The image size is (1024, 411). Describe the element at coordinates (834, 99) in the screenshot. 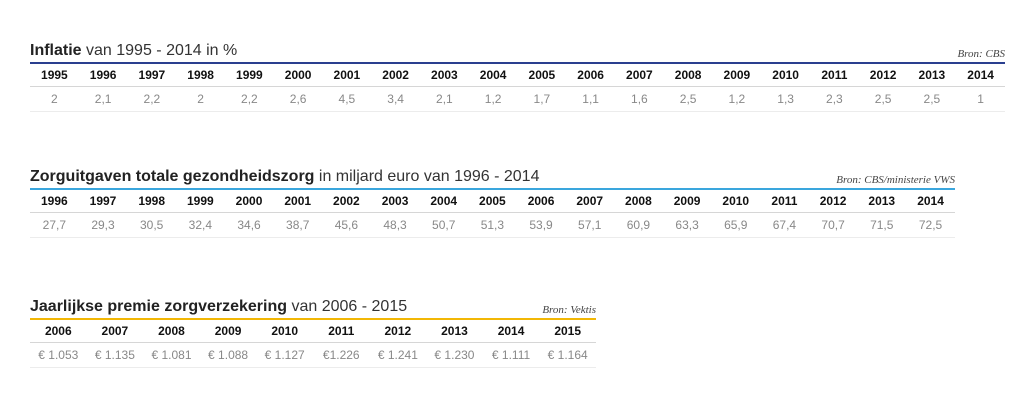

I see `value-cell: 2,3` at that location.